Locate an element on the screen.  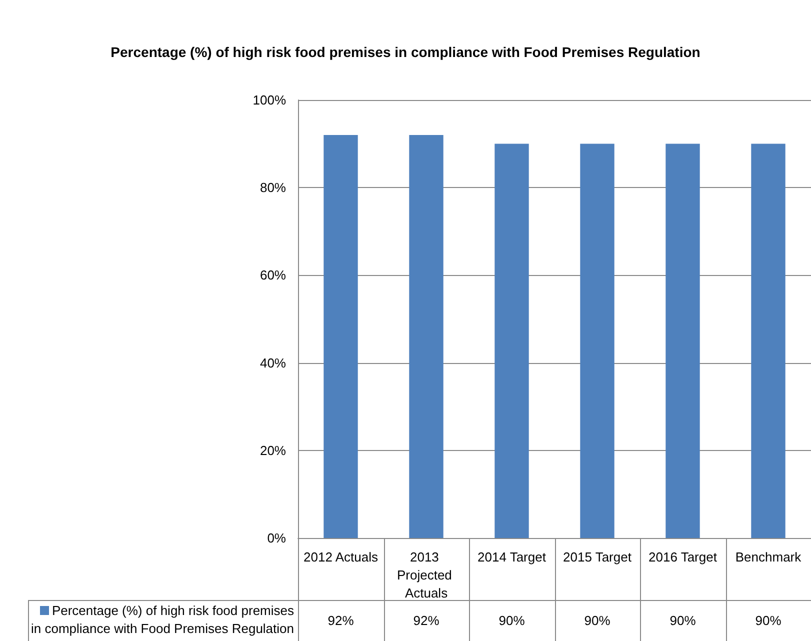
x-tick-label: 2013 Projected Actuals is located at coordinates (426, 575).